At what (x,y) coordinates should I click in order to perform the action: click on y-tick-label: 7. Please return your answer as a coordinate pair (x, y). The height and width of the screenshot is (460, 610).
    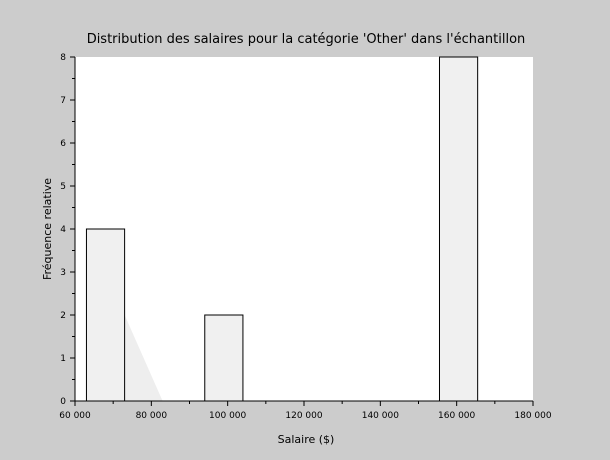
    Looking at the image, I should click on (63, 101).